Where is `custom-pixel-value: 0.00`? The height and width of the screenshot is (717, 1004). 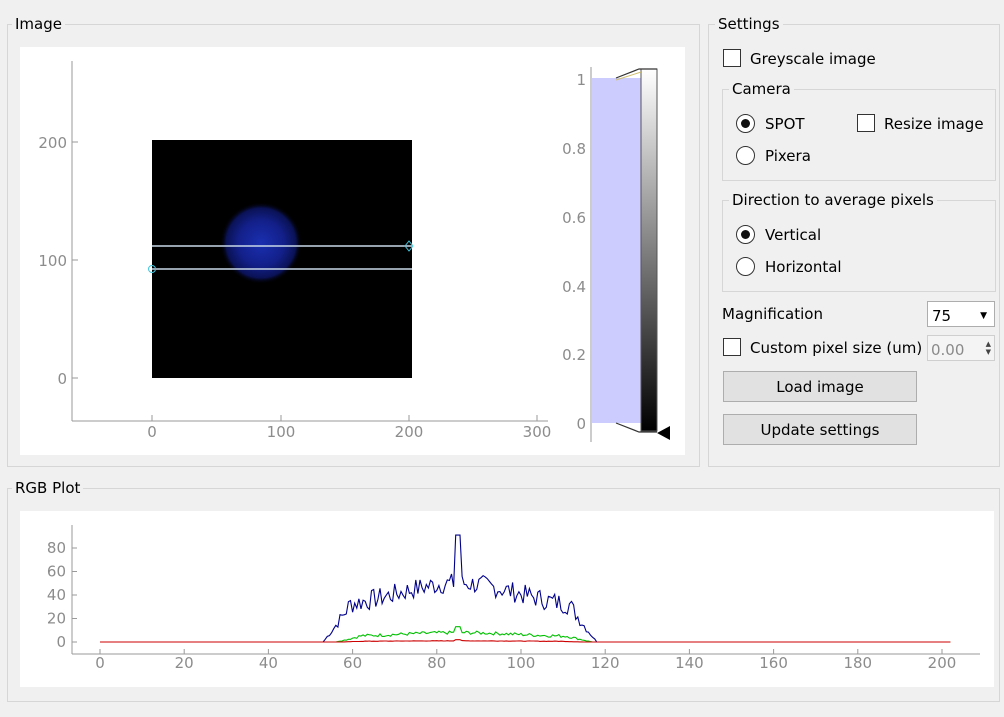 custom-pixel-value: 0.00 is located at coordinates (948, 350).